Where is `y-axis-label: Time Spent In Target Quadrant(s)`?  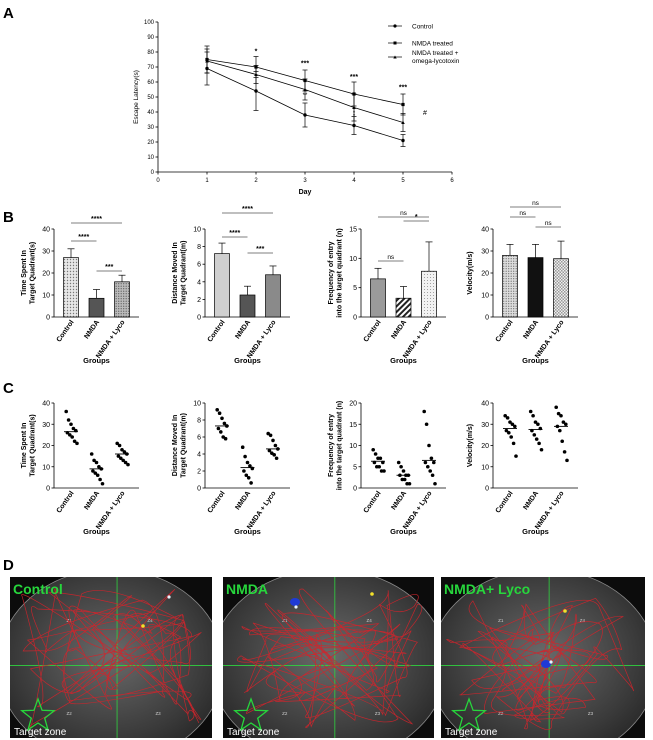
y-axis-label: Time Spent In Target Quadrant(s) is located at coordinates (29, 273).